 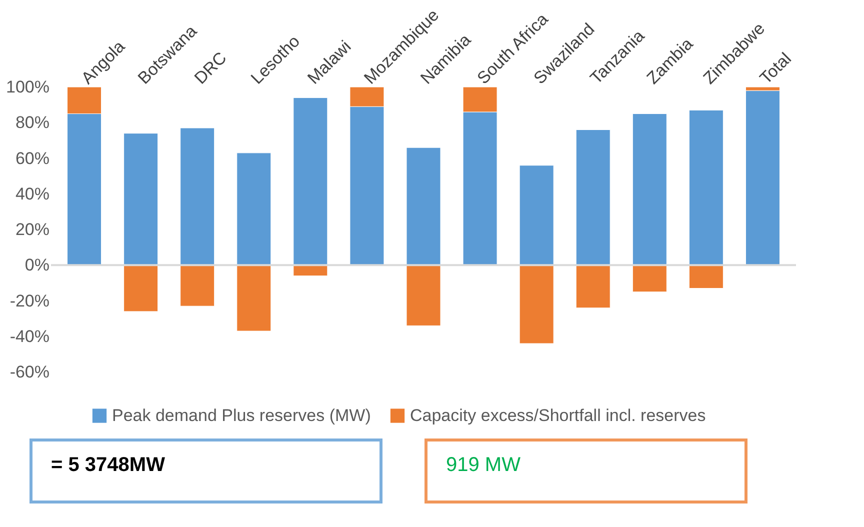 What do you see at coordinates (558, 415) in the screenshot?
I see `legend-label: Capacity excess/Shortfall incl. reserves` at bounding box center [558, 415].